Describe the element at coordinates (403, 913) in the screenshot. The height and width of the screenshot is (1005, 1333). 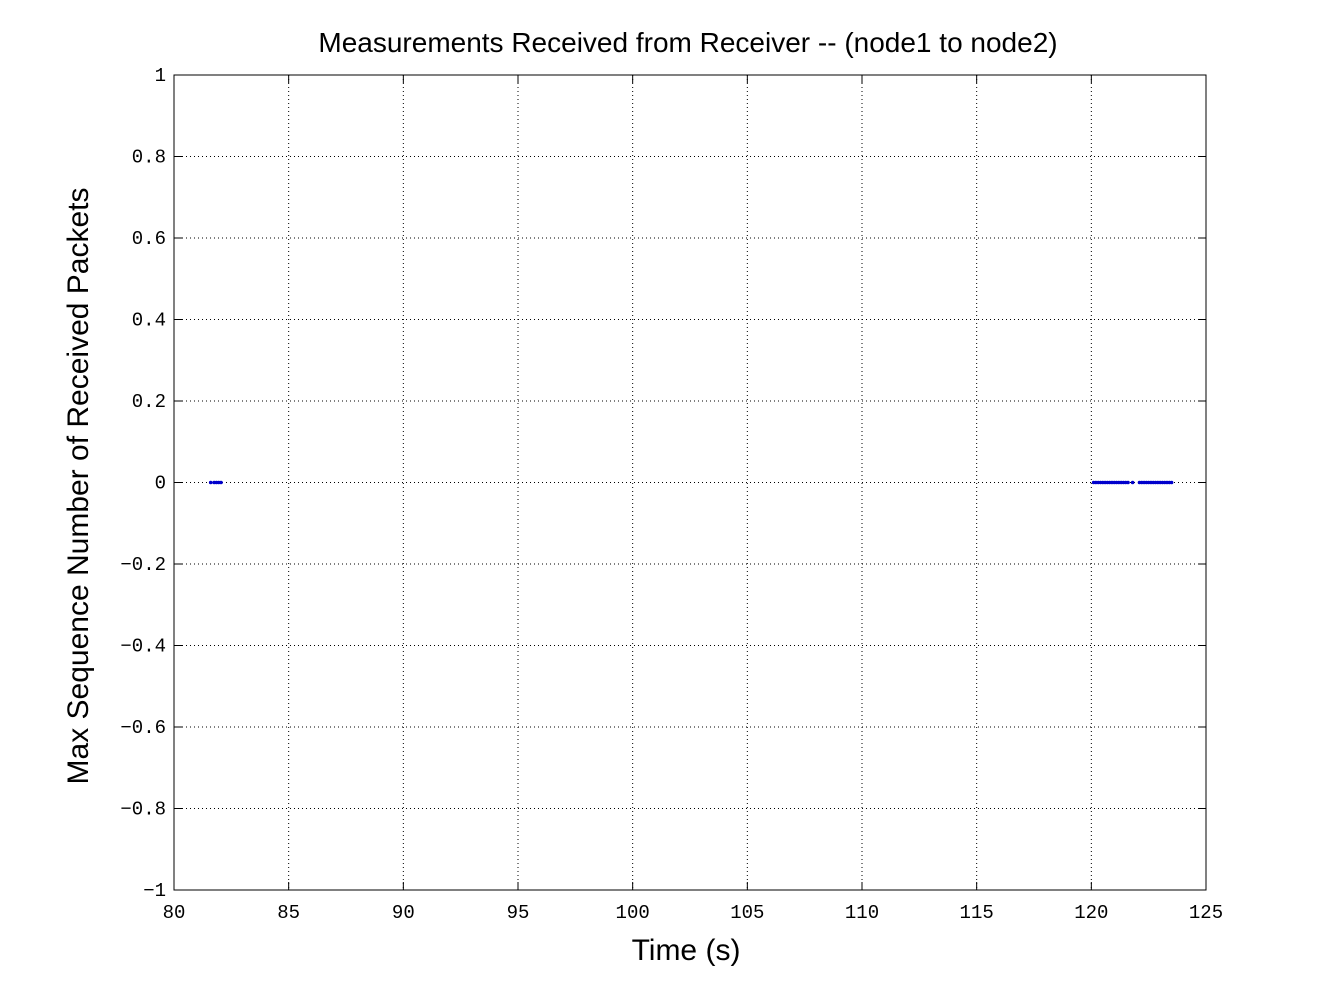
I see `x-tick-label: 90` at that location.